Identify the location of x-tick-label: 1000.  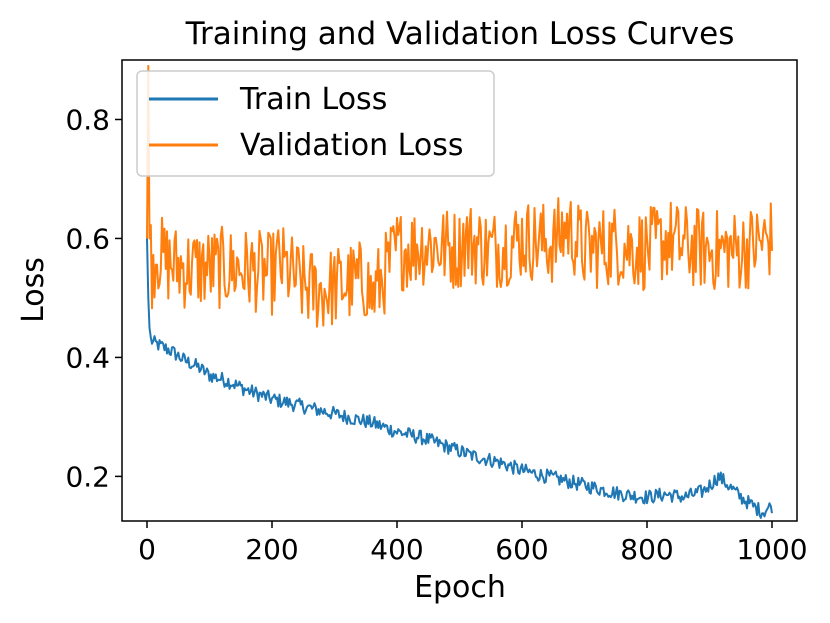
(771, 549).